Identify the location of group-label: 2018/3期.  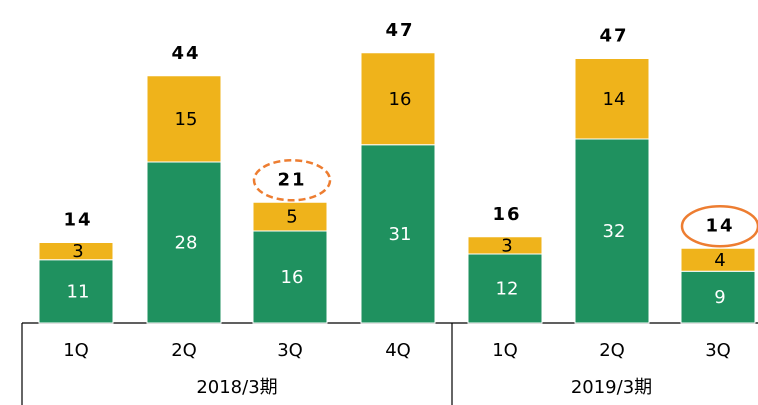
(236, 387).